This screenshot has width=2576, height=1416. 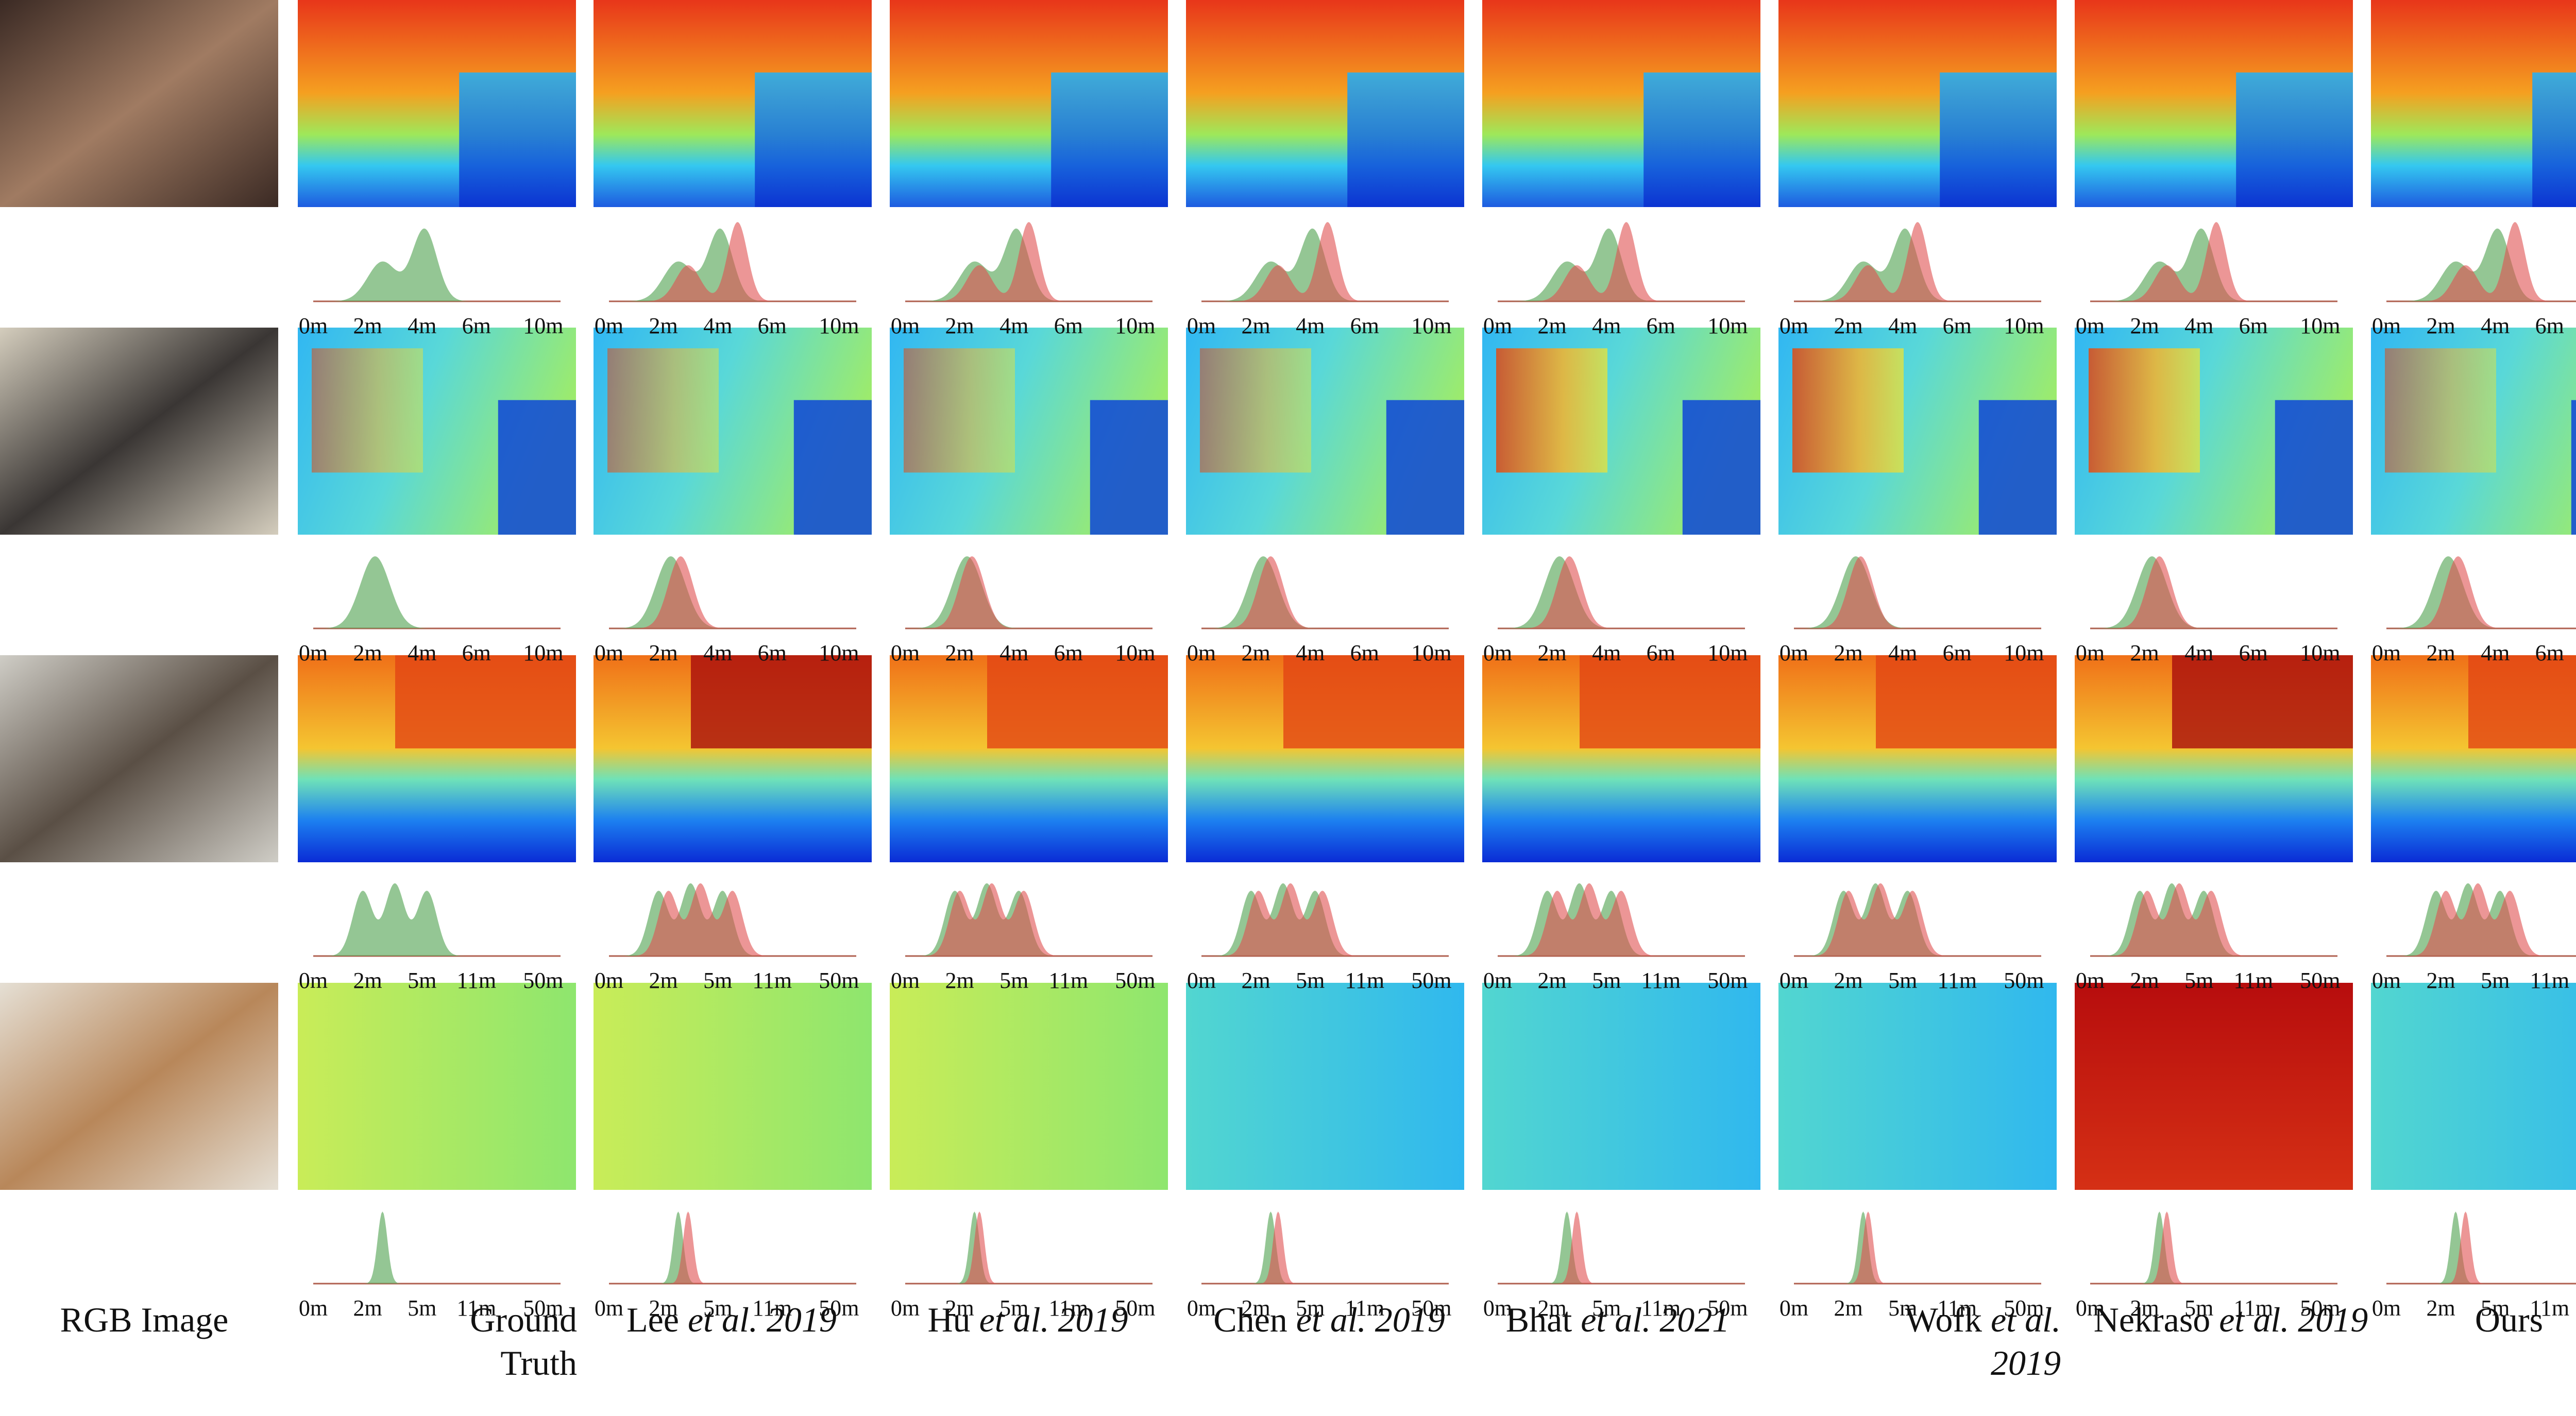 I want to click on label-bhat: Bhat et al. 2021, so click(x=1617, y=1319).